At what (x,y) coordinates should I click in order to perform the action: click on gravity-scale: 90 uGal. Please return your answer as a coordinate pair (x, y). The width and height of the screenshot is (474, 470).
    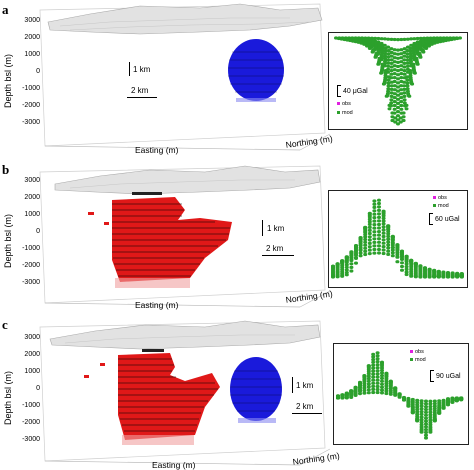
    Looking at the image, I should click on (445, 376).